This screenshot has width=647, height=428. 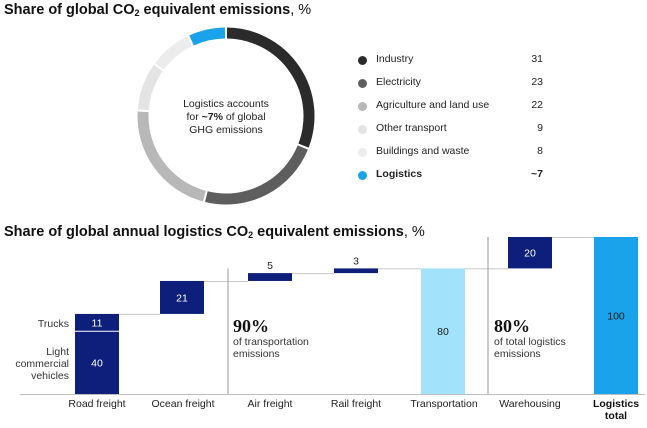 I want to click on legend-label: Other transport, so click(x=411, y=128).